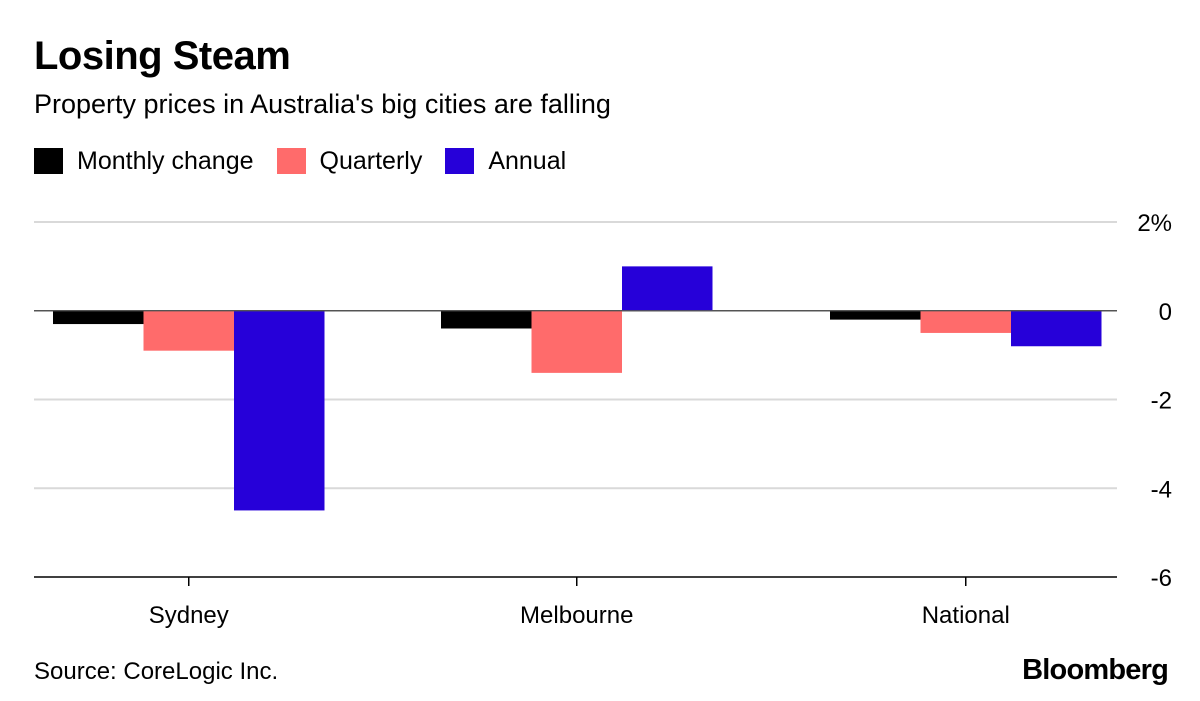  Describe the element at coordinates (667, 288) in the screenshot. I see `bar-melbourne-annual` at that location.